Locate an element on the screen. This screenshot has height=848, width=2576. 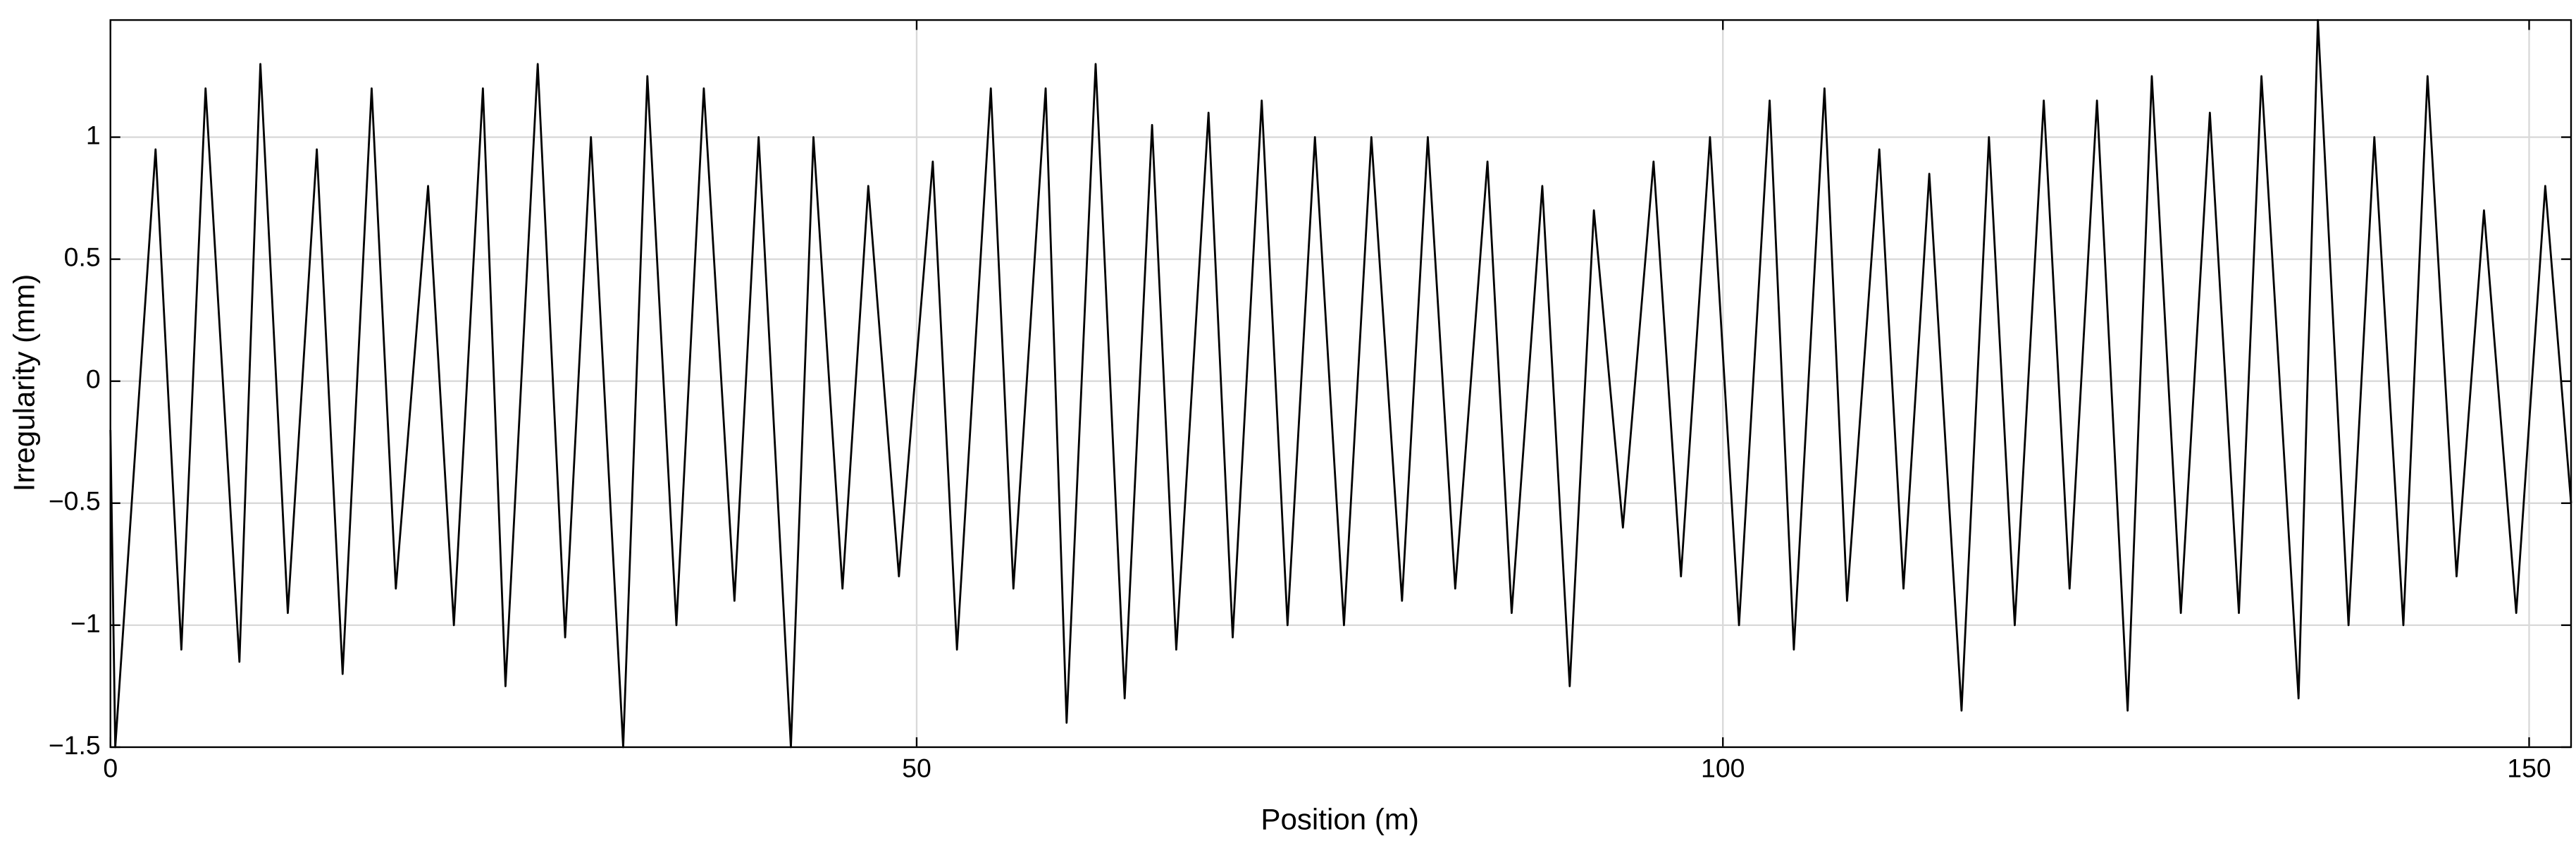
x-tick-label: 150 is located at coordinates (2529, 768).